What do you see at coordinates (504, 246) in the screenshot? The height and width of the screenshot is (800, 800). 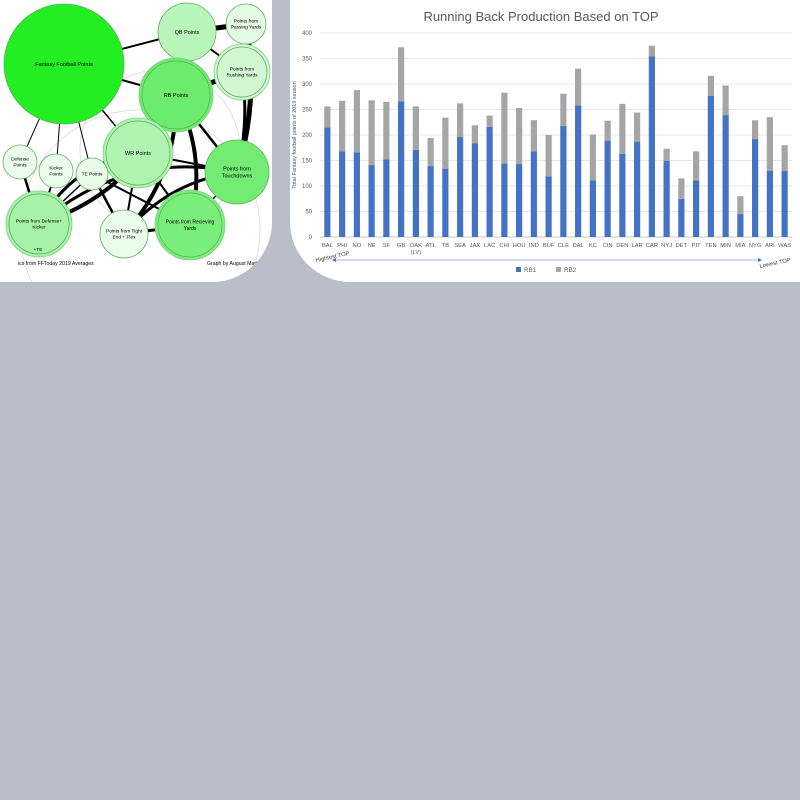 I see `x-tick-label: CHI` at bounding box center [504, 246].